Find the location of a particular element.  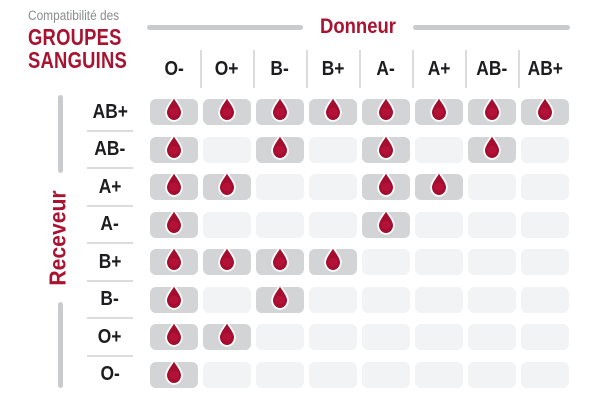

cell-AB+-from-A+ is located at coordinates (439, 109).